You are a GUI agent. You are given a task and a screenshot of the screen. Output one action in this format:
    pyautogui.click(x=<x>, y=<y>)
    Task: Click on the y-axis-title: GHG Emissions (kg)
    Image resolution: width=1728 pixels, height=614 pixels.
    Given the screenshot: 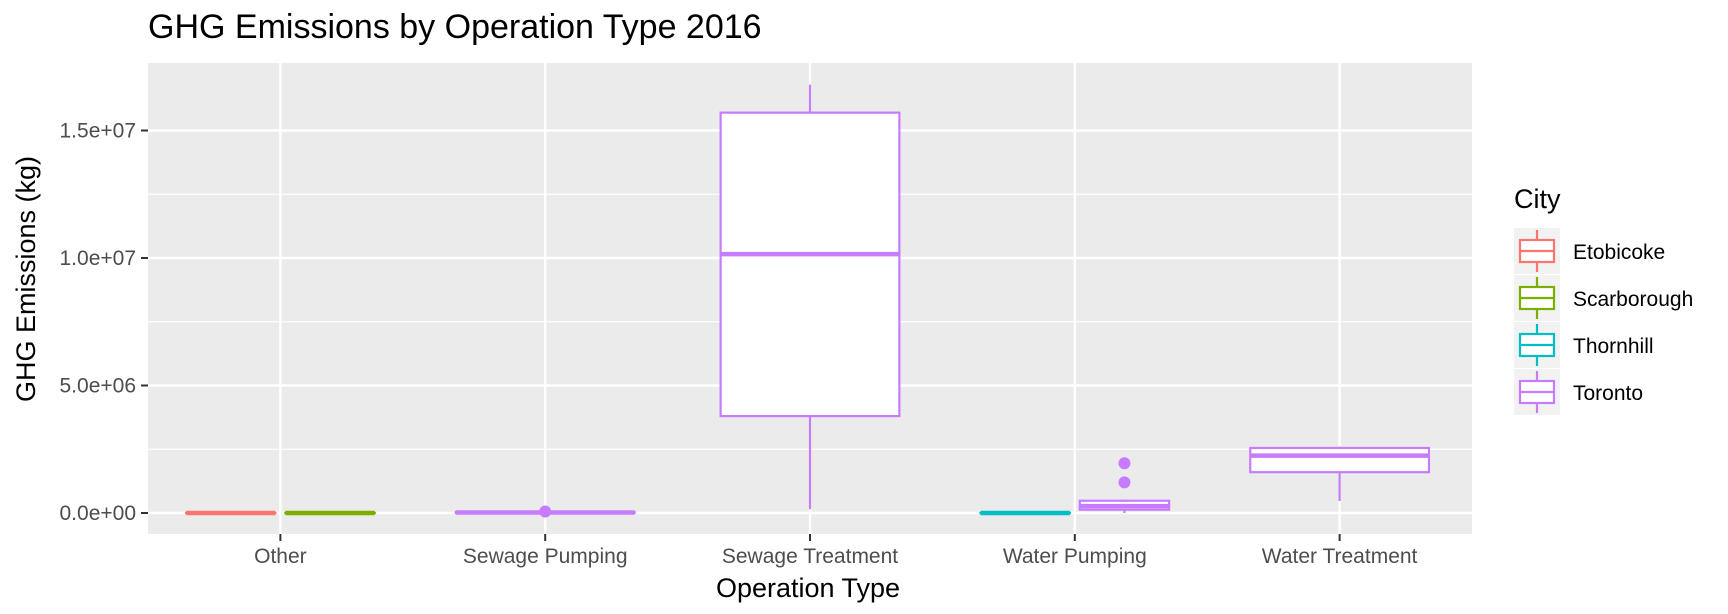 What is the action you would take?
    pyautogui.click(x=26, y=279)
    